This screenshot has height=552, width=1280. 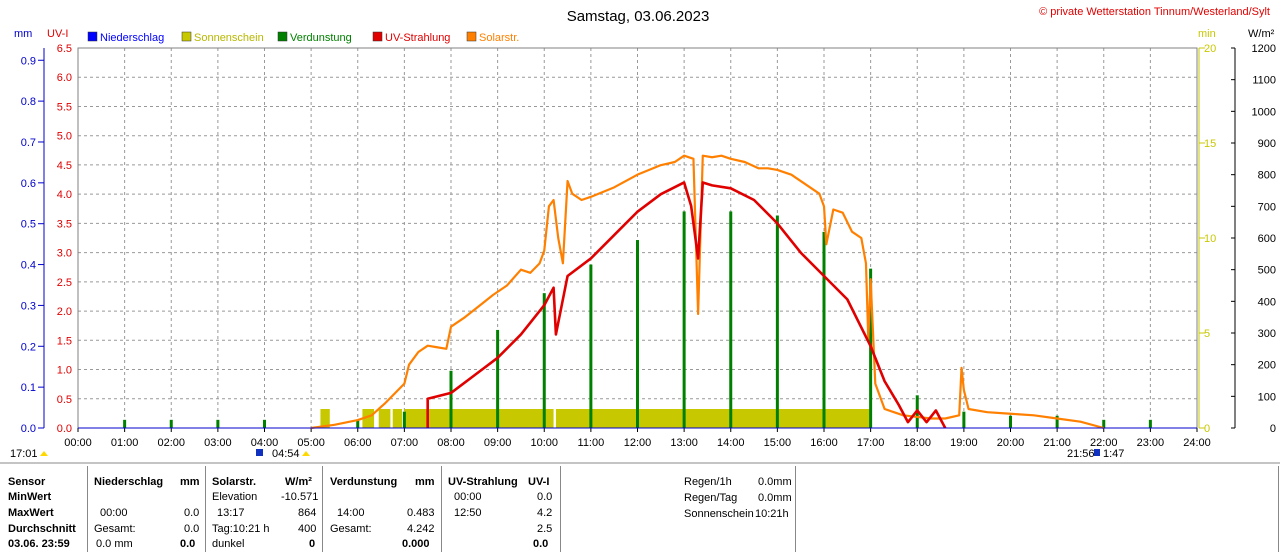 I want to click on sensor-title: Sensor, so click(x=27, y=482).